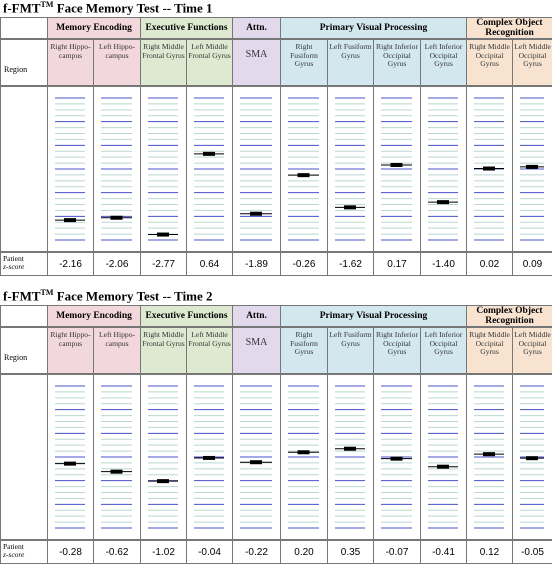 The height and width of the screenshot is (564, 552). Describe the element at coordinates (443, 264) in the screenshot. I see `zscore-value: -1.40` at that location.